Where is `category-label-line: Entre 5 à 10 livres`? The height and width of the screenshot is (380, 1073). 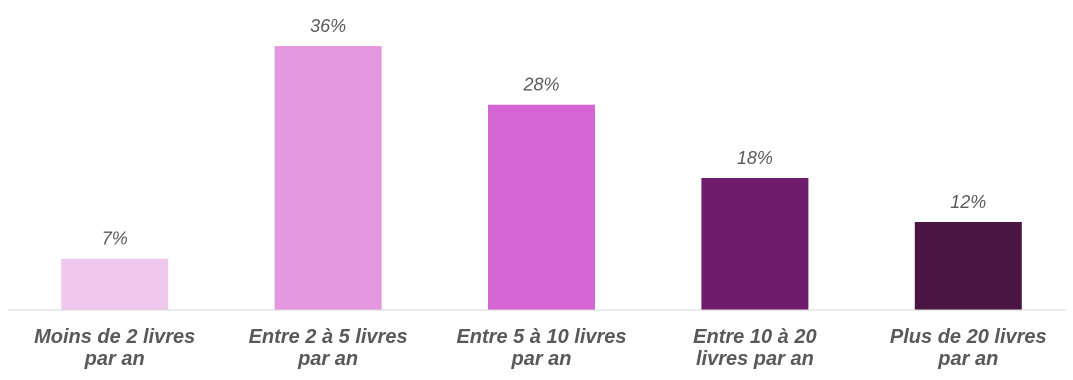 category-label-line: Entre 5 à 10 livres is located at coordinates (541, 337).